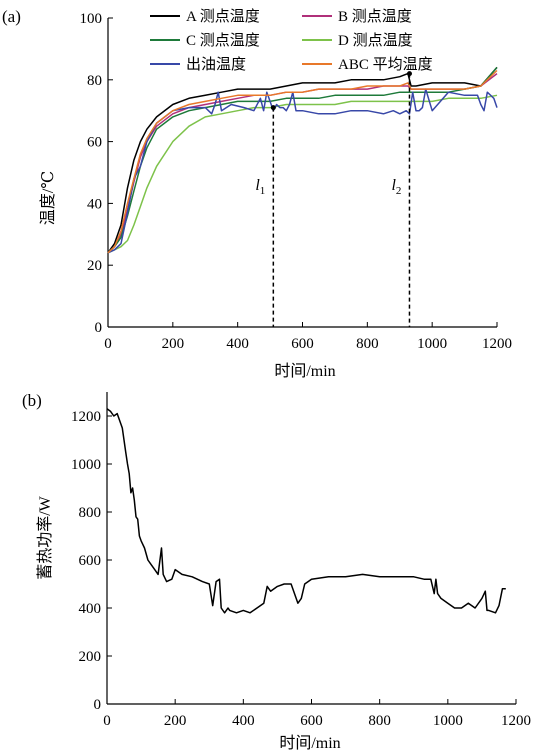 The image size is (559, 756). I want to click on y-tick-label: 1200, so click(86, 417).